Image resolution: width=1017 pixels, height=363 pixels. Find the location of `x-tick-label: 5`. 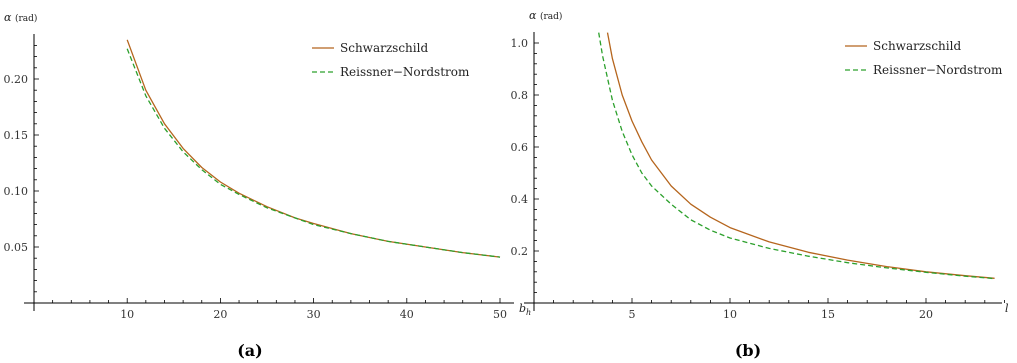

x-tick-label: 5 is located at coordinates (632, 314).